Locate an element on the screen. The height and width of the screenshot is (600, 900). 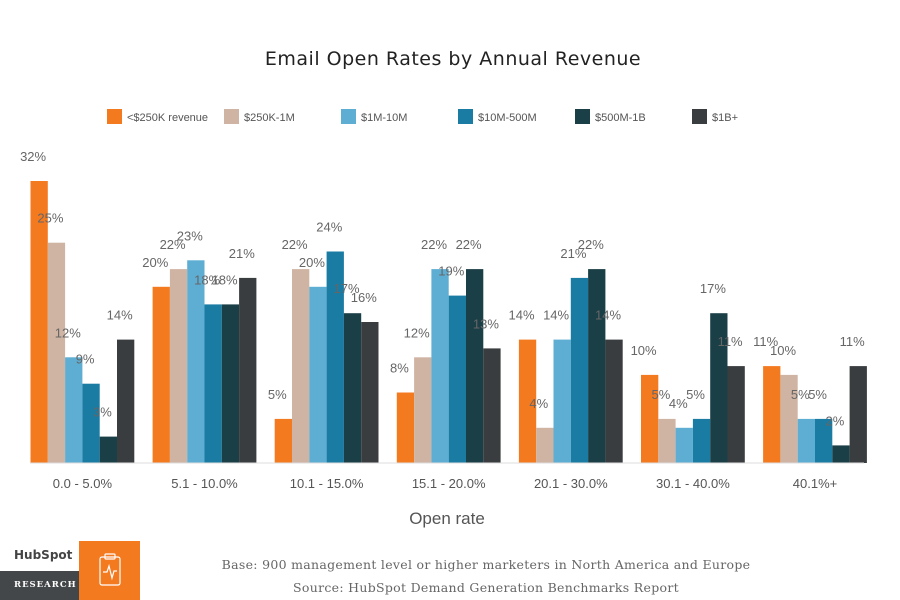
value-label-1b-1: 14% is located at coordinates (120, 315).